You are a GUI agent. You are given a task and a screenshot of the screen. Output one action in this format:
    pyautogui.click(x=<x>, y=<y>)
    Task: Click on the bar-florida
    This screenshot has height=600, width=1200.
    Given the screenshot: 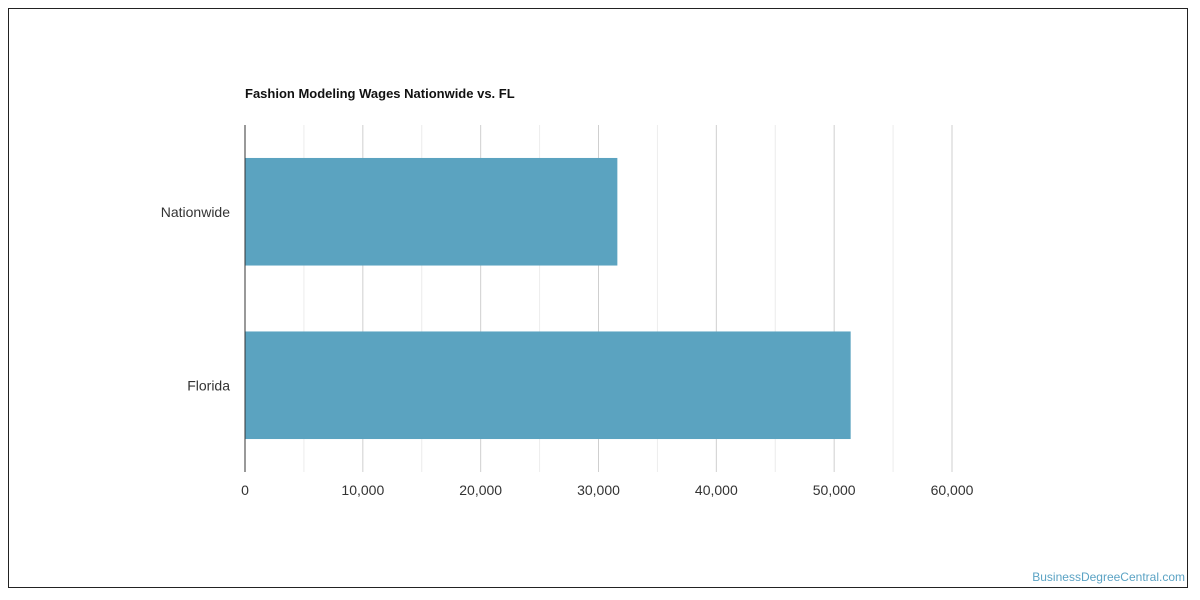 What is the action you would take?
    pyautogui.click(x=548, y=385)
    